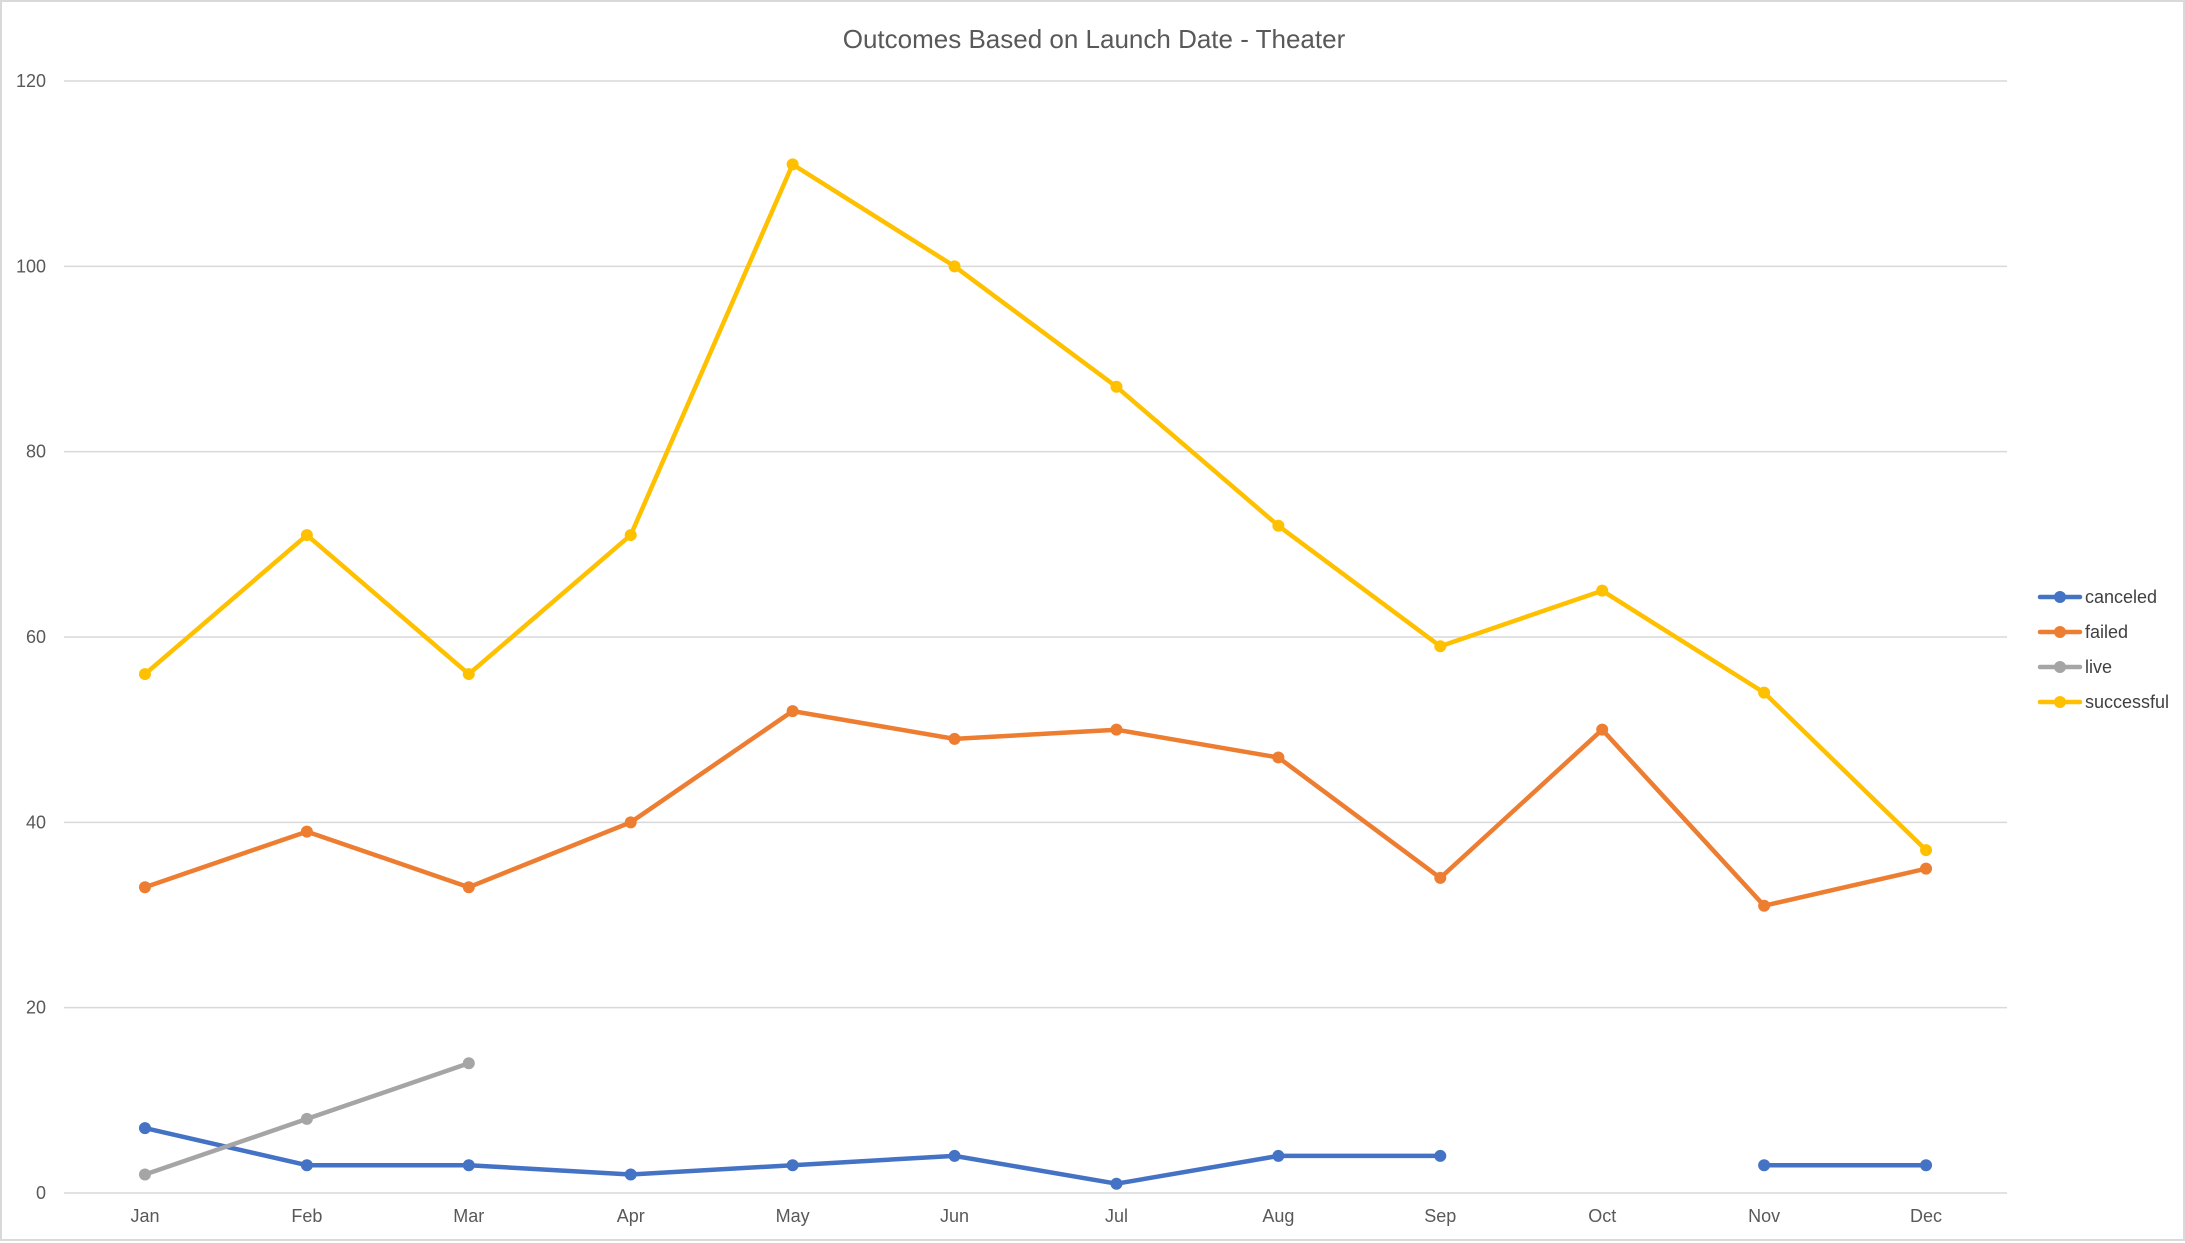 This screenshot has height=1243, width=2185. What do you see at coordinates (1926, 1216) in the screenshot?
I see `x-tick-label: Dec` at bounding box center [1926, 1216].